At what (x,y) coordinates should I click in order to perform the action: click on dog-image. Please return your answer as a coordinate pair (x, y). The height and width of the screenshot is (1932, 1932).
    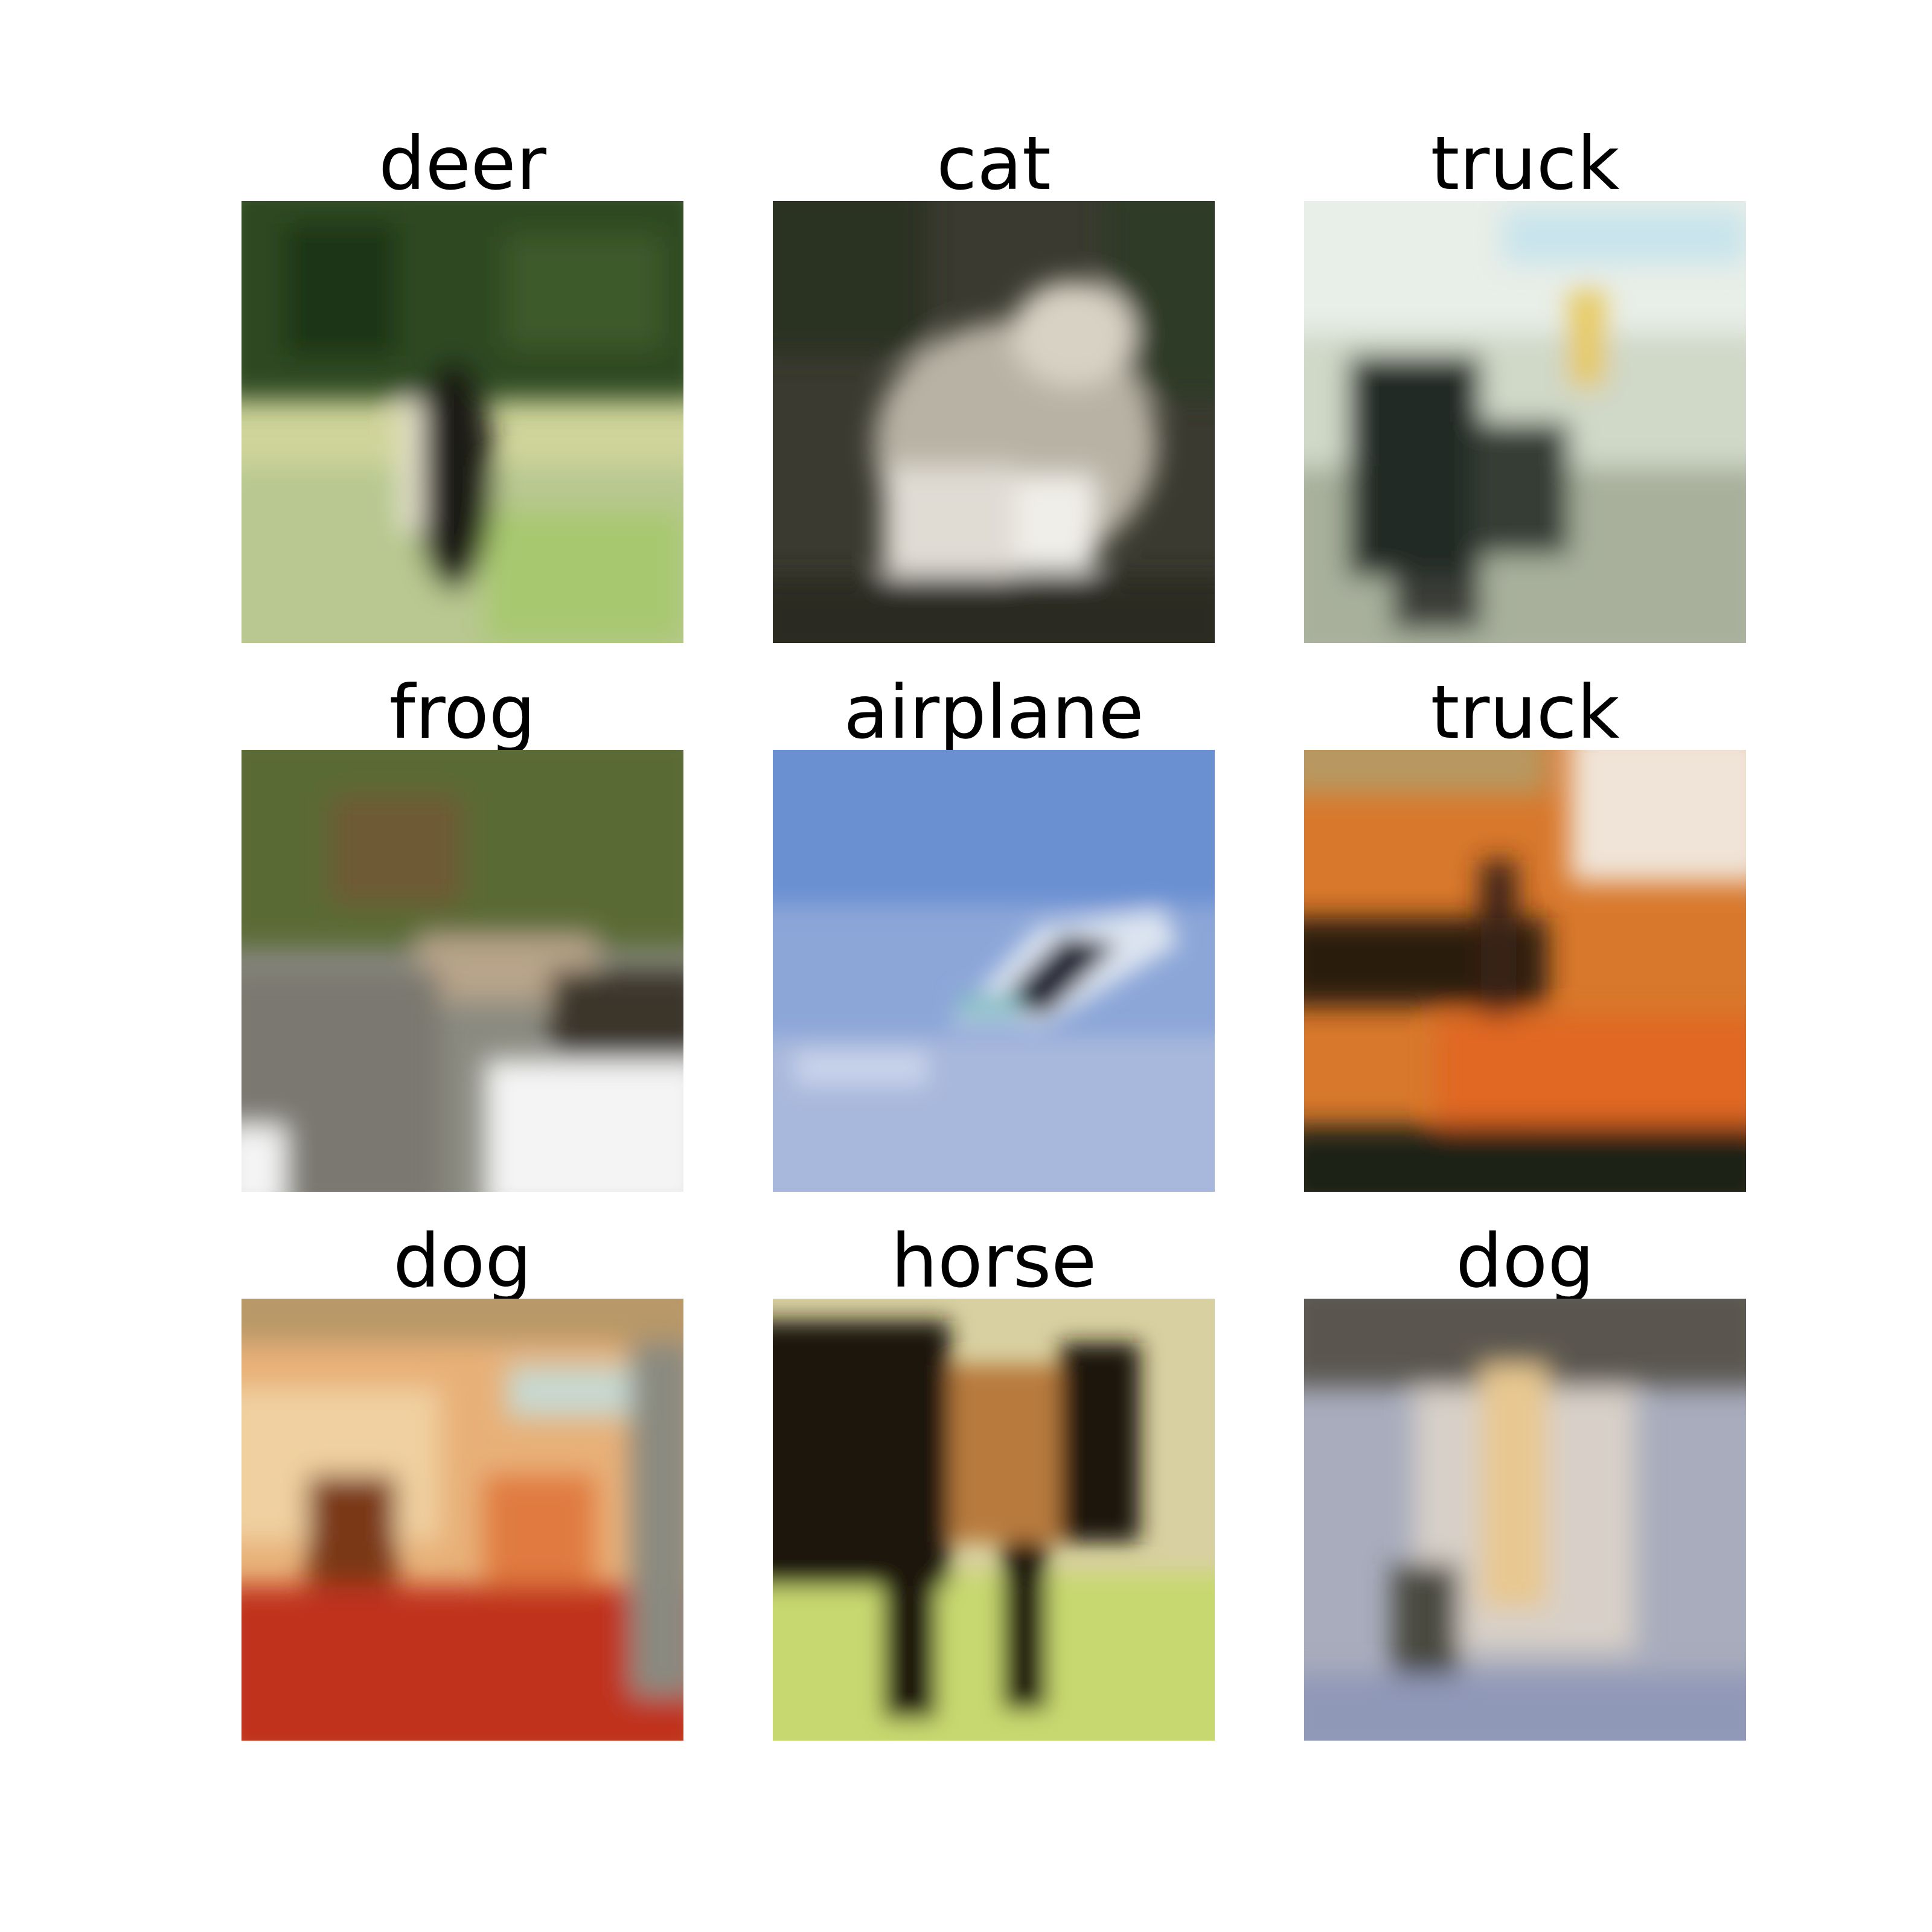
    Looking at the image, I should click on (463, 1520).